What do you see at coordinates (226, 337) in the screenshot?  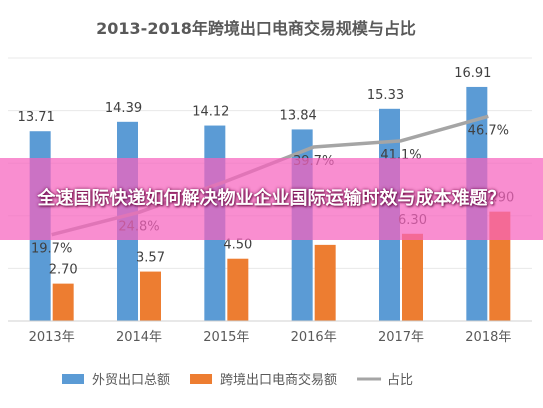 I see `x-tick-label: 2015年` at bounding box center [226, 337].